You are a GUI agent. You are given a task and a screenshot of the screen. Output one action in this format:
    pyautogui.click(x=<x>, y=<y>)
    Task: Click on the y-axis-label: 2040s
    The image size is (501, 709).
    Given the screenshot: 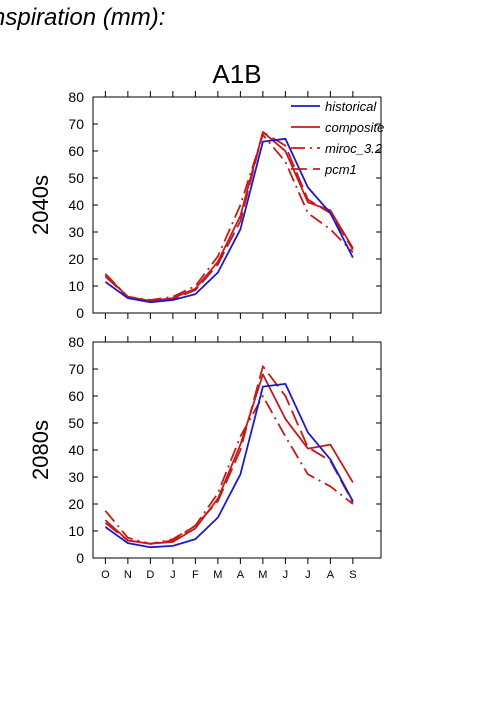 What is the action you would take?
    pyautogui.click(x=40, y=205)
    